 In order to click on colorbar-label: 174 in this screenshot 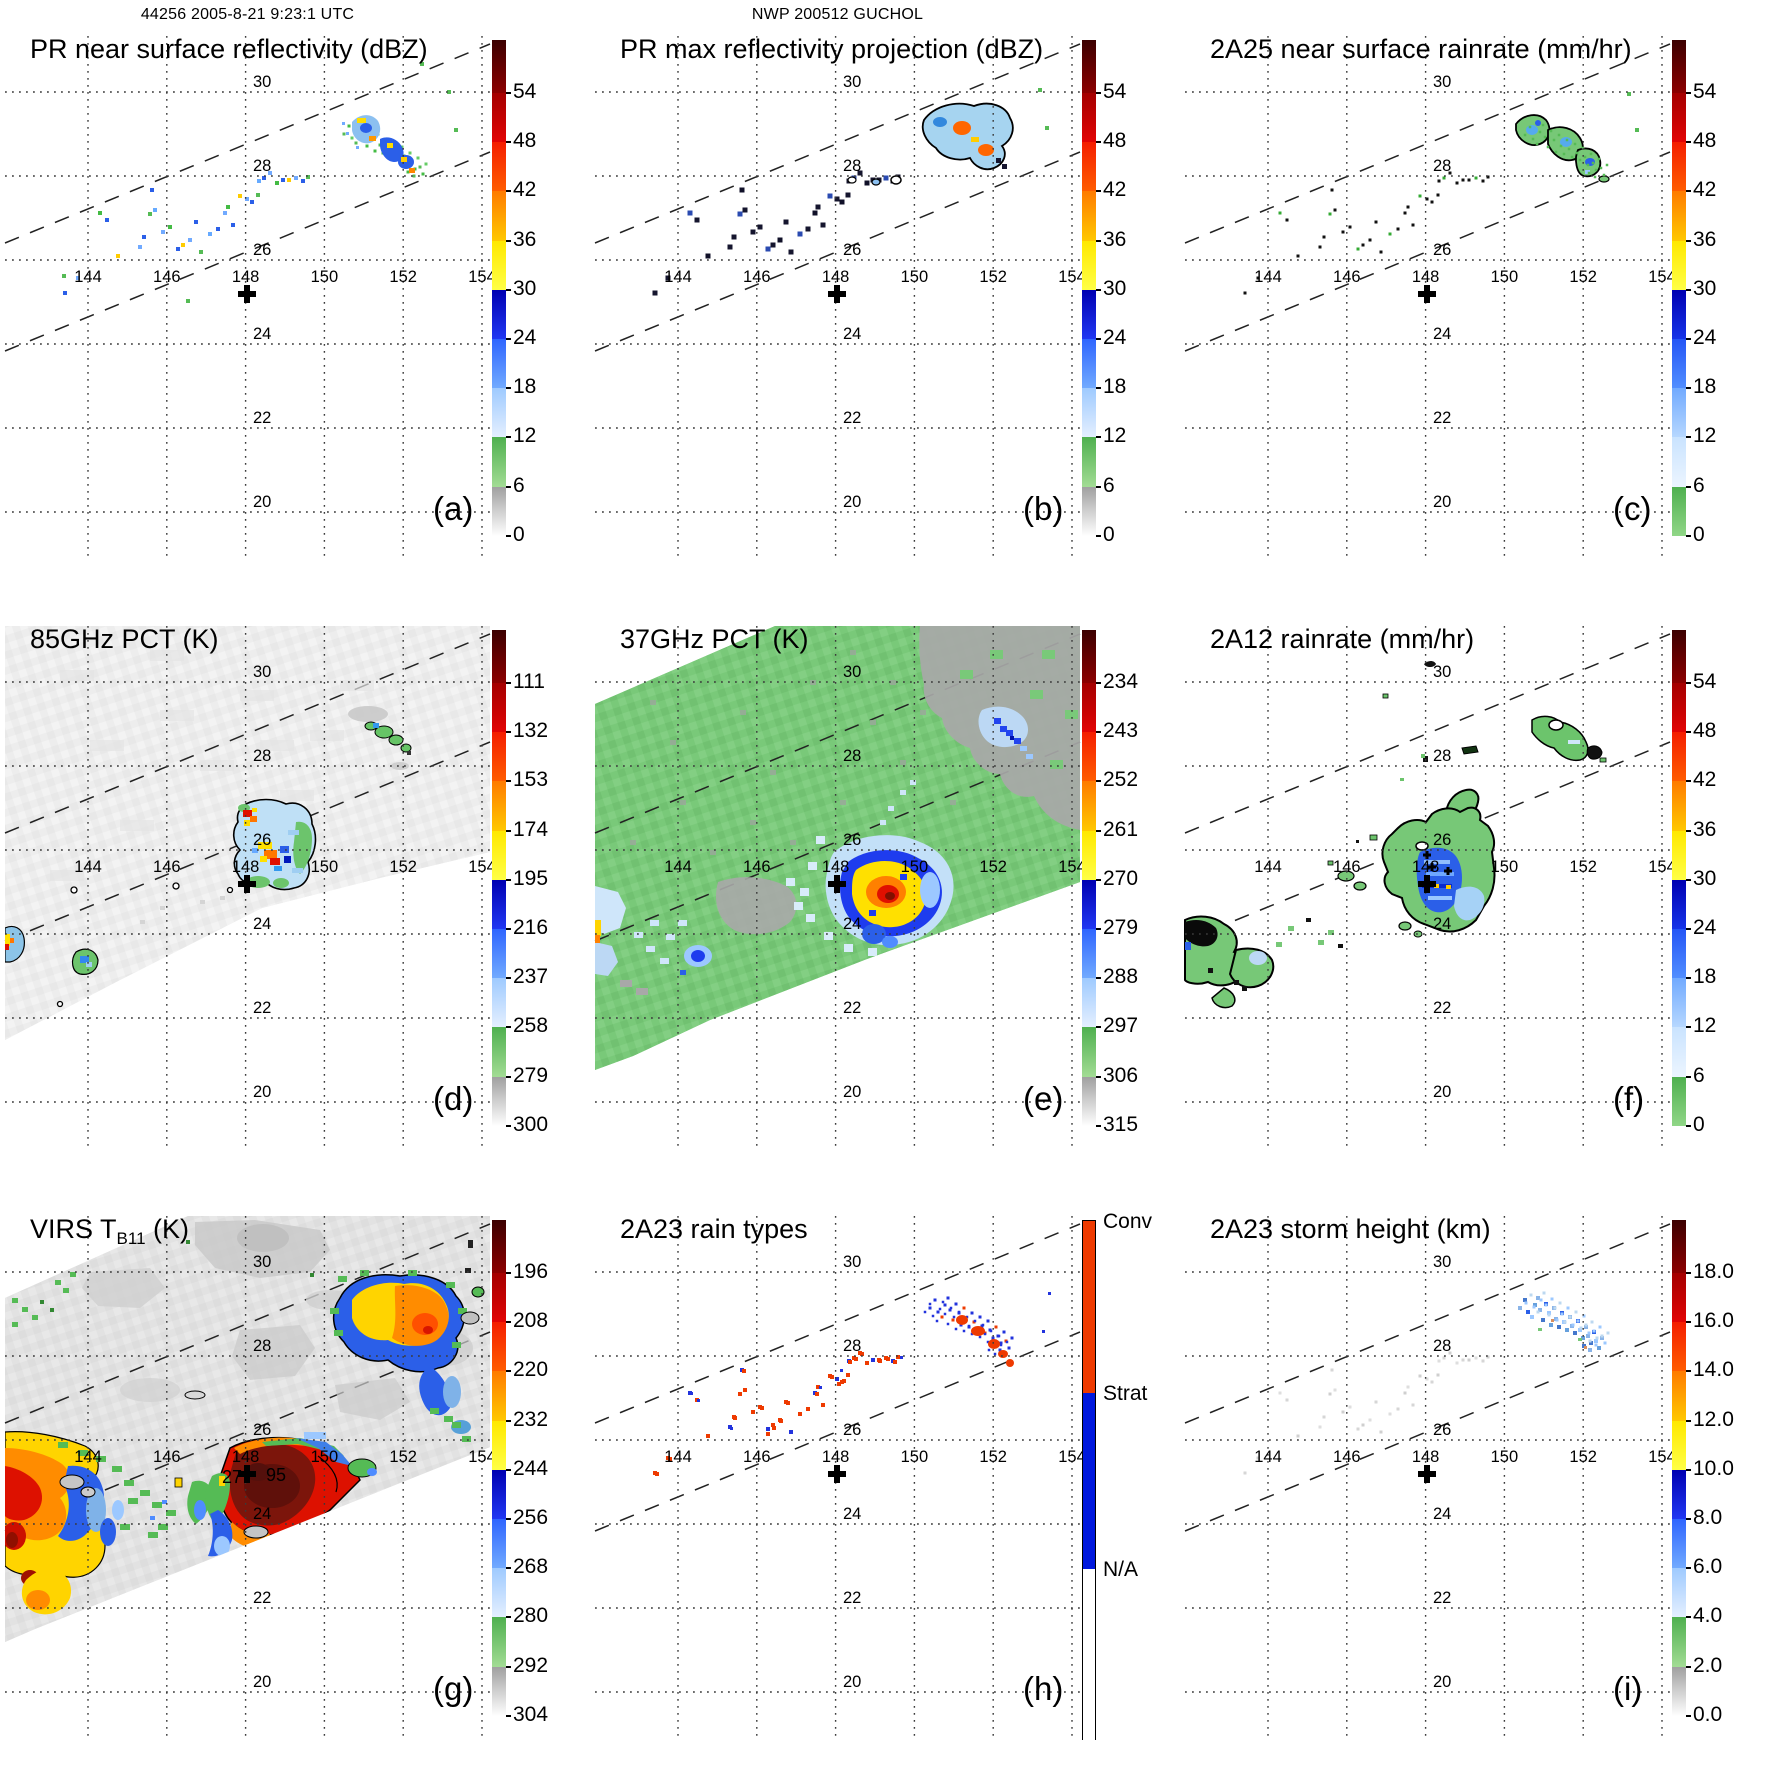, I will do `click(527, 829)`.